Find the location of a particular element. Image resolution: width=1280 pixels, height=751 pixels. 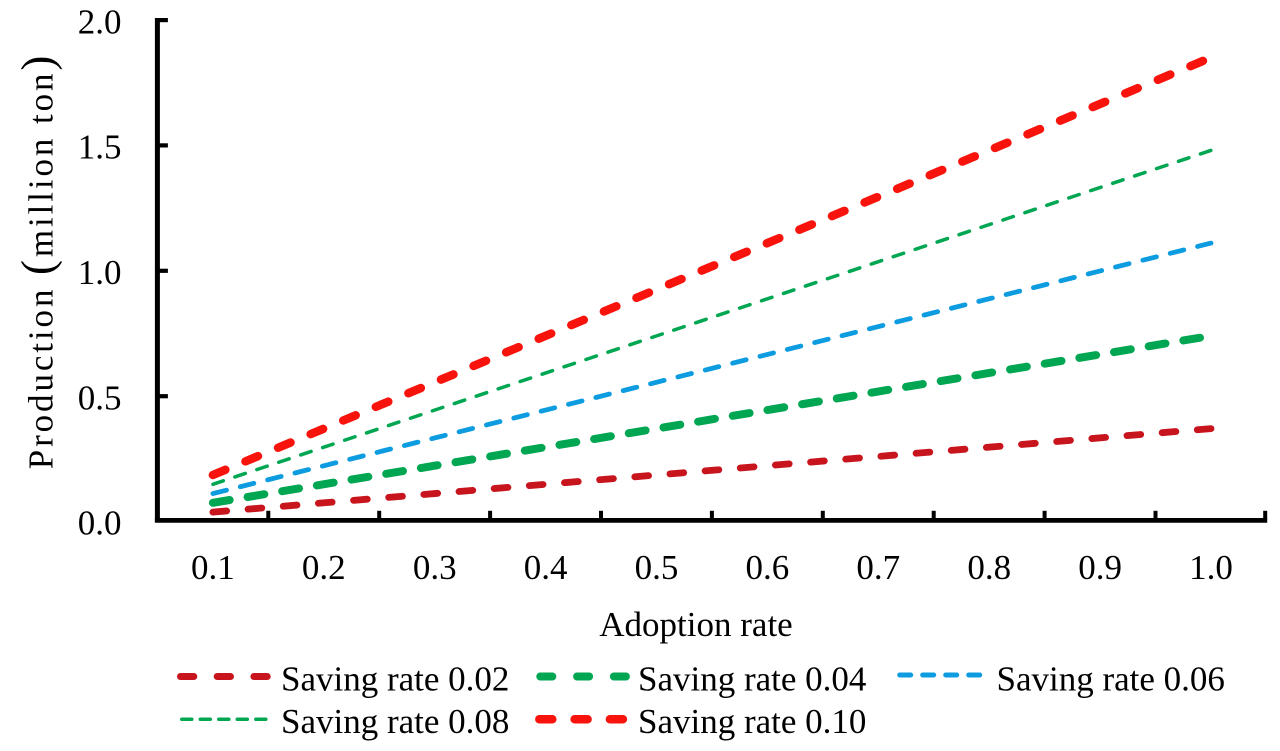

svg-text: 0.2 is located at coordinates (324, 567).